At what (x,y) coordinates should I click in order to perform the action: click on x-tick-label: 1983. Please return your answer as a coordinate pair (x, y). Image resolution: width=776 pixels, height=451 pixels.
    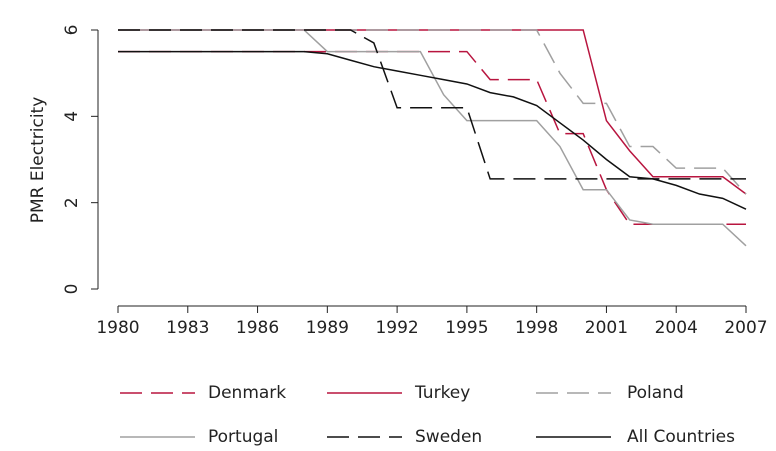
    Looking at the image, I should click on (187, 328).